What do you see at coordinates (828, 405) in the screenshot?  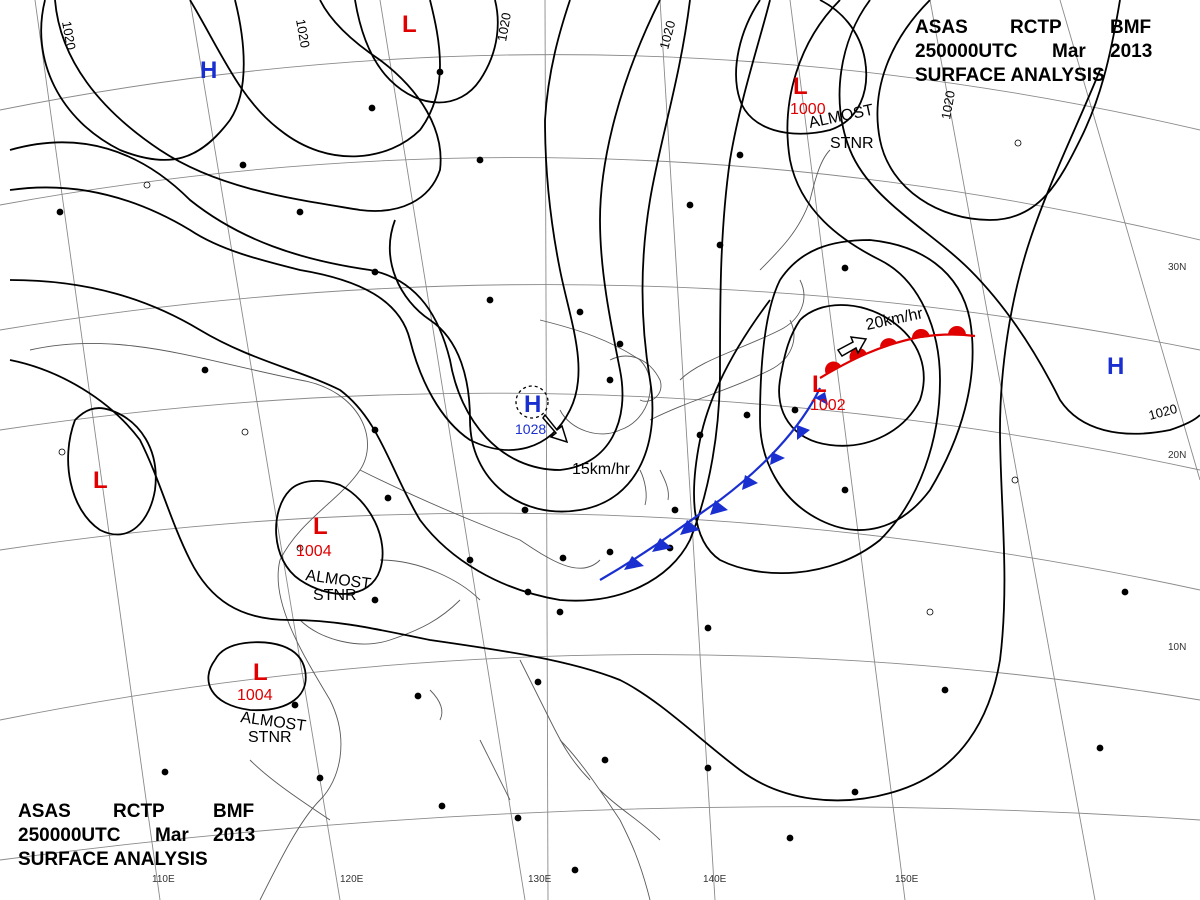 I see `low-center-value: 1002` at bounding box center [828, 405].